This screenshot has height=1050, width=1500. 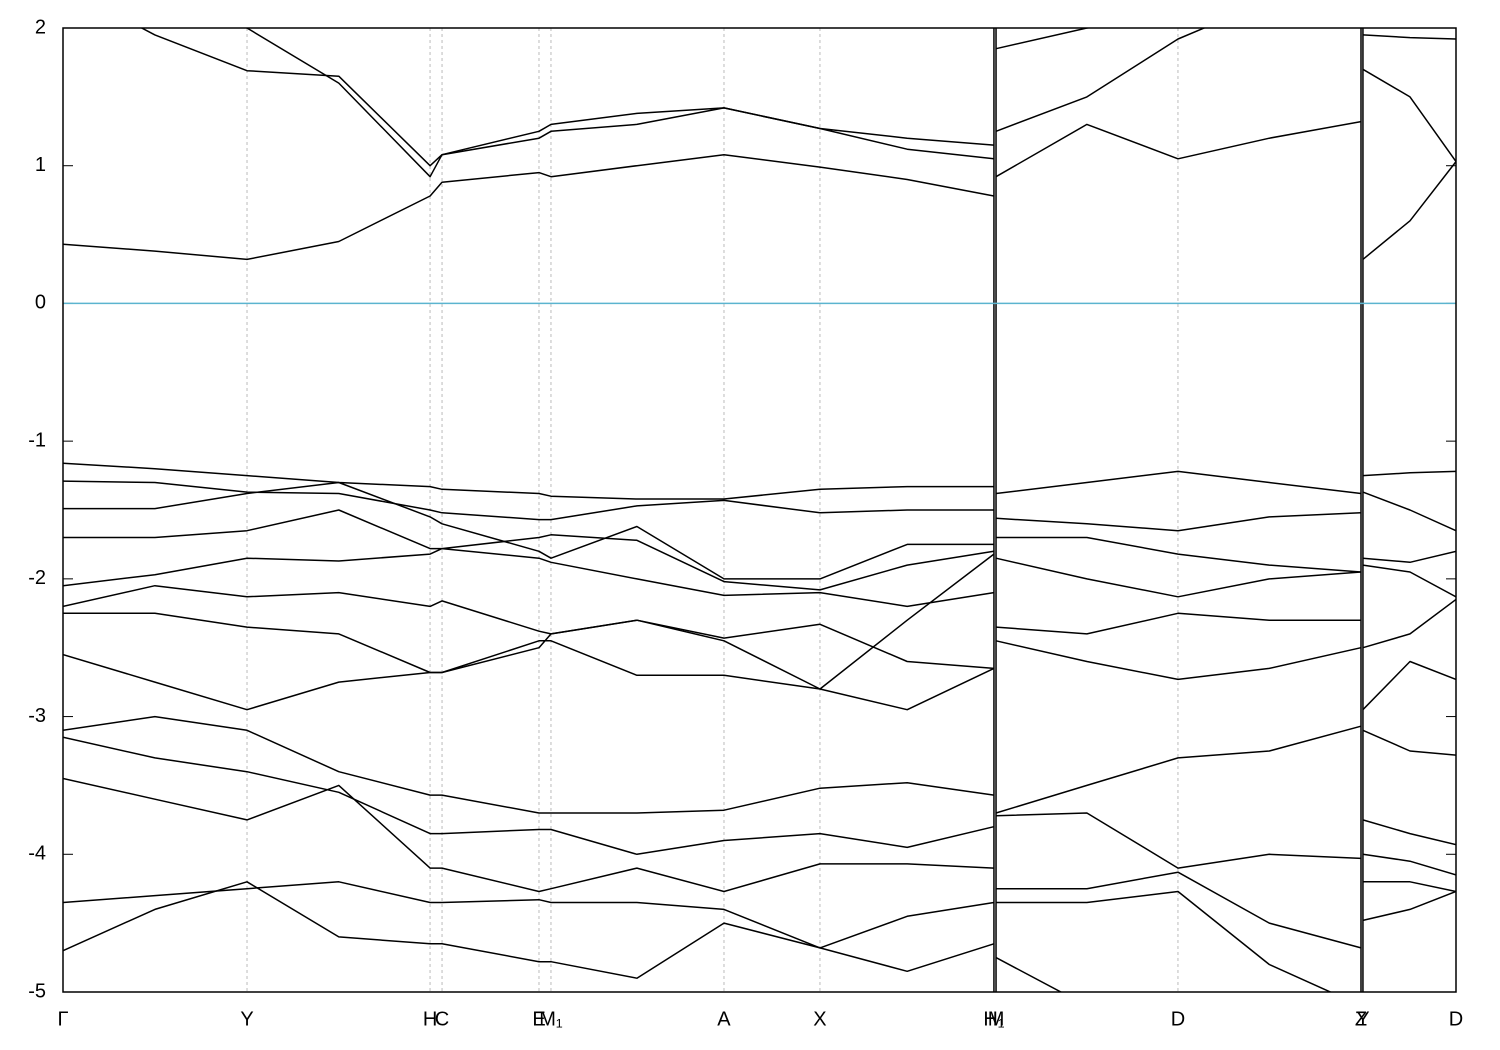 What do you see at coordinates (37, 991) in the screenshot?
I see `y-tick-label: -5` at bounding box center [37, 991].